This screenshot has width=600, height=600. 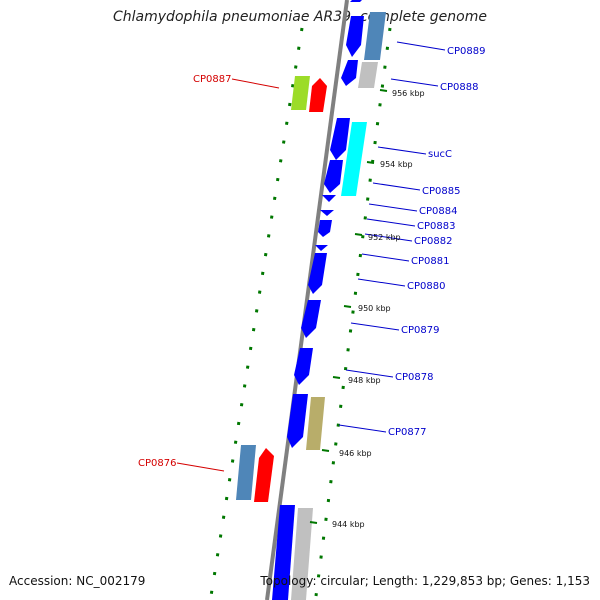 What do you see at coordinates (440, 154) in the screenshot?
I see `label-succ: sucC` at bounding box center [440, 154].